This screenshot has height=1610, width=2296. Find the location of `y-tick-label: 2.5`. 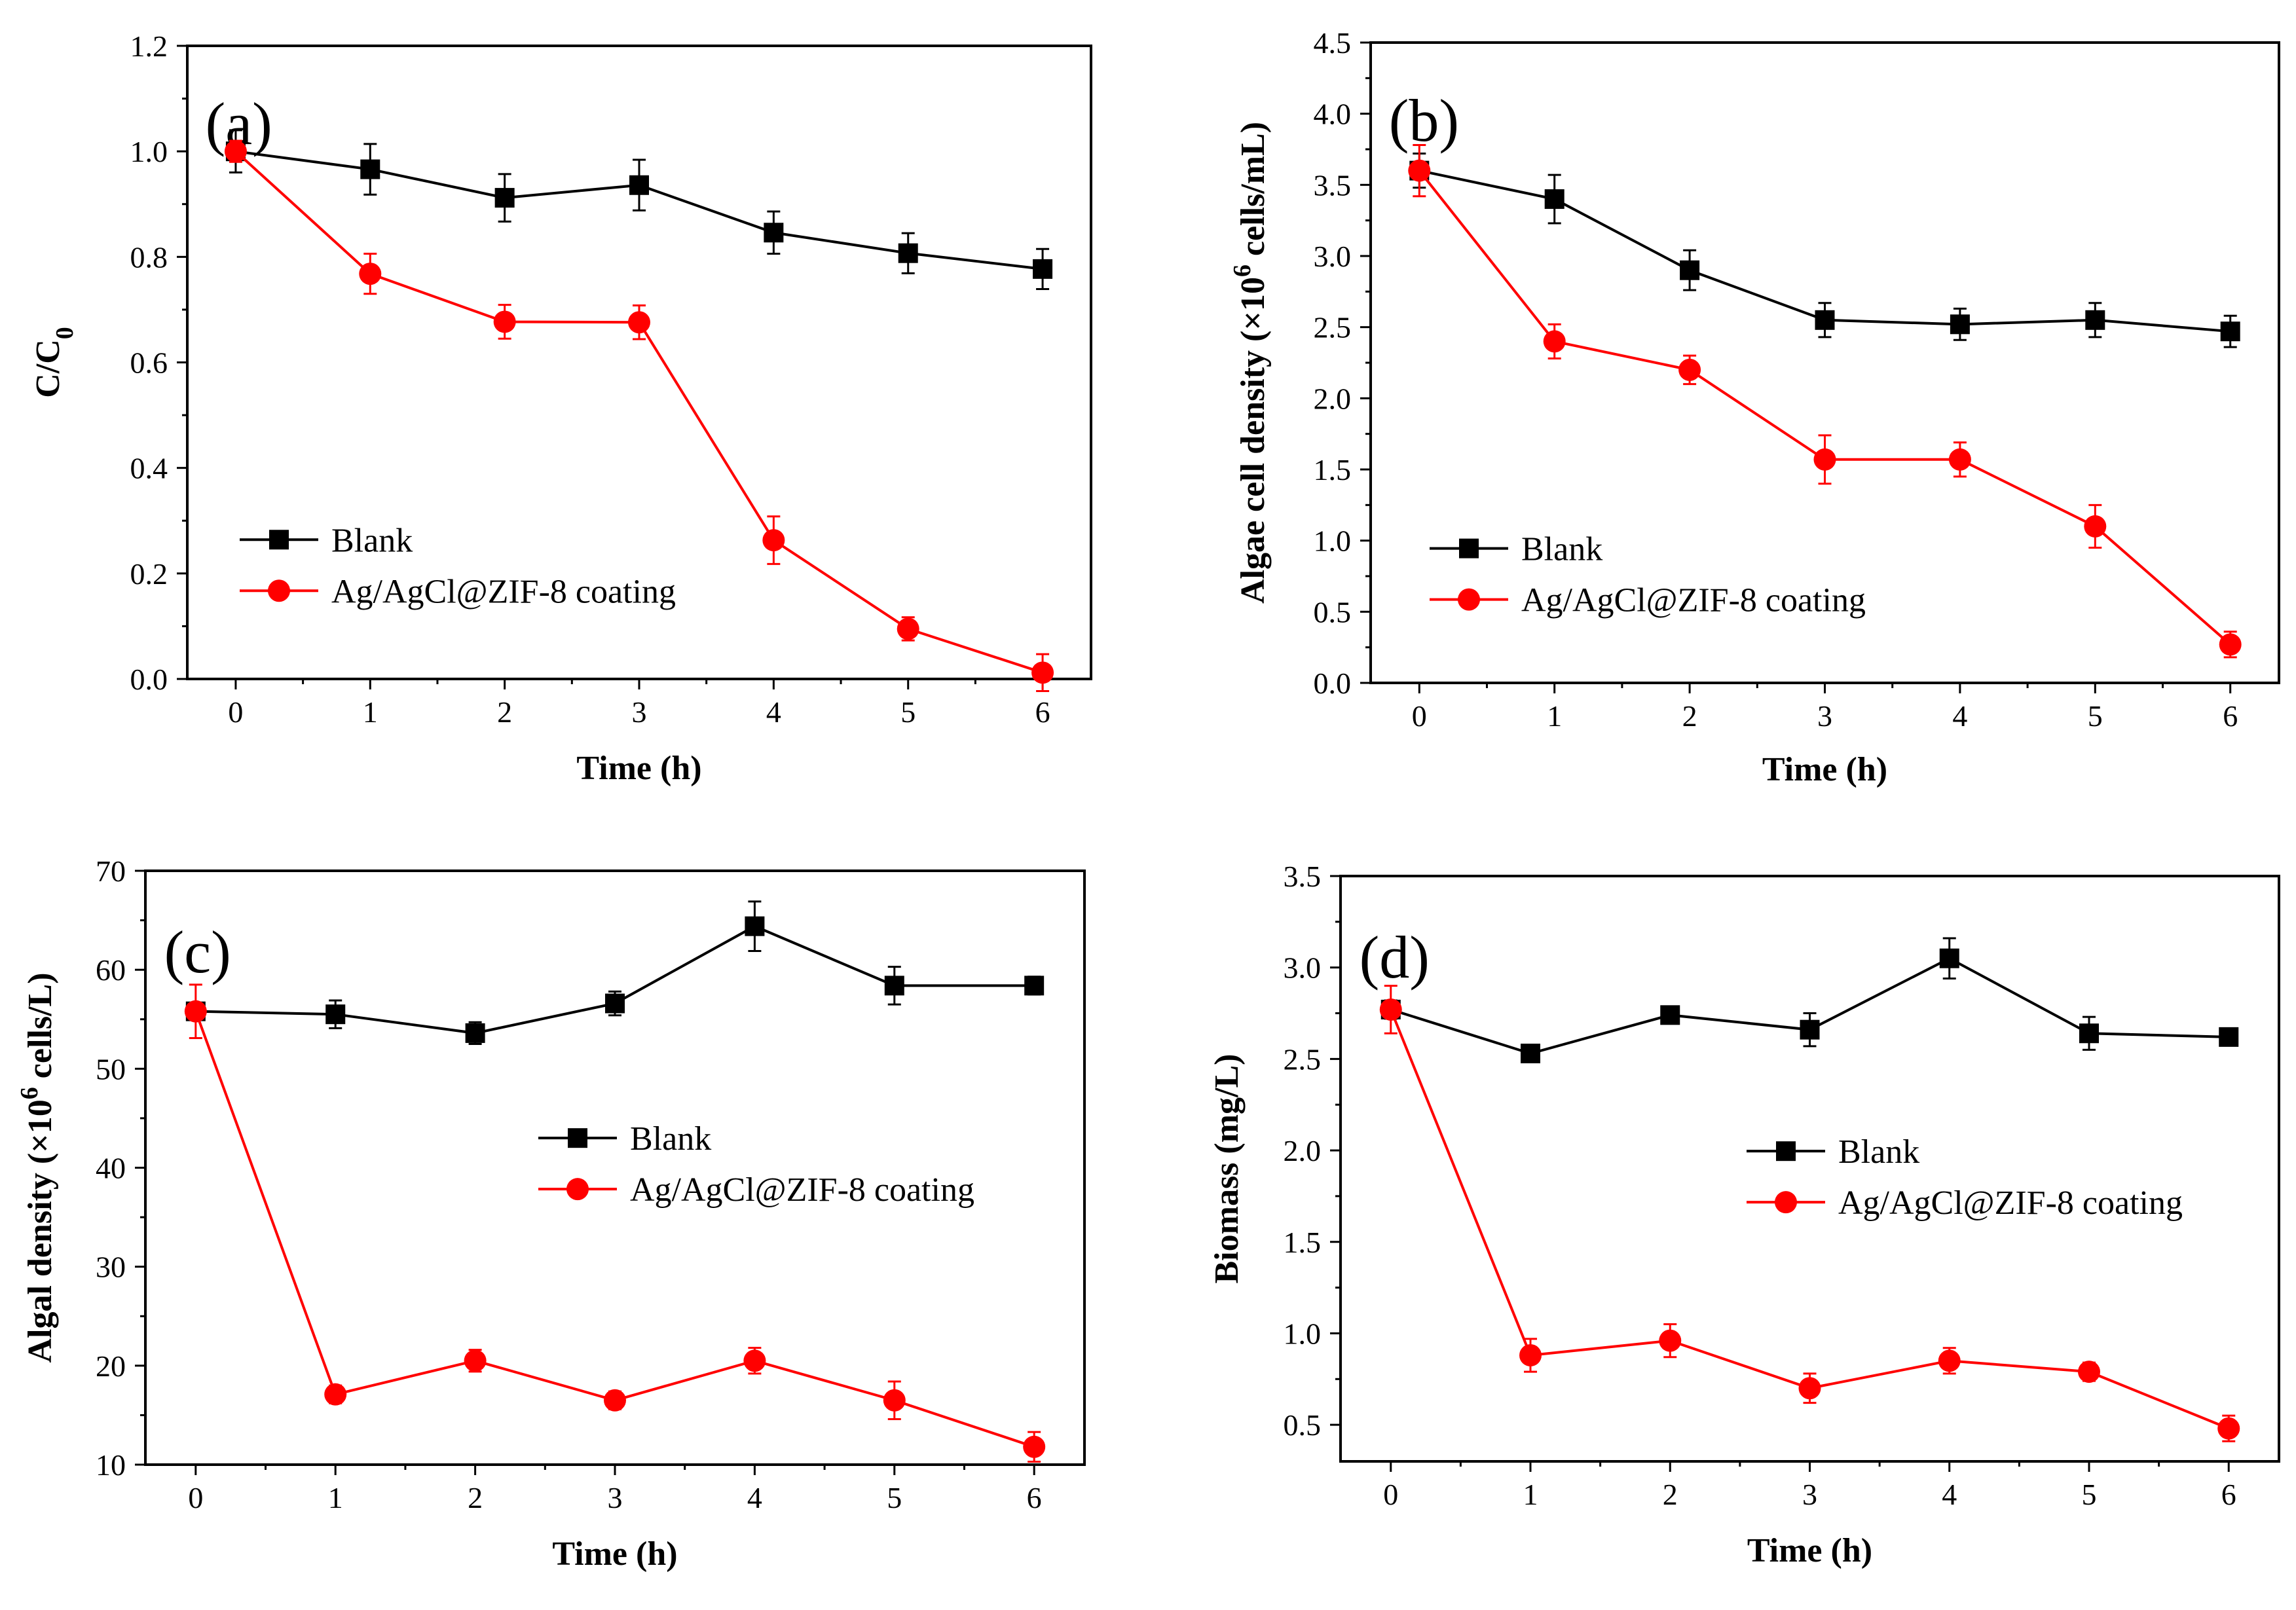

y-tick-label: 2.5 is located at coordinates (1303, 1059).